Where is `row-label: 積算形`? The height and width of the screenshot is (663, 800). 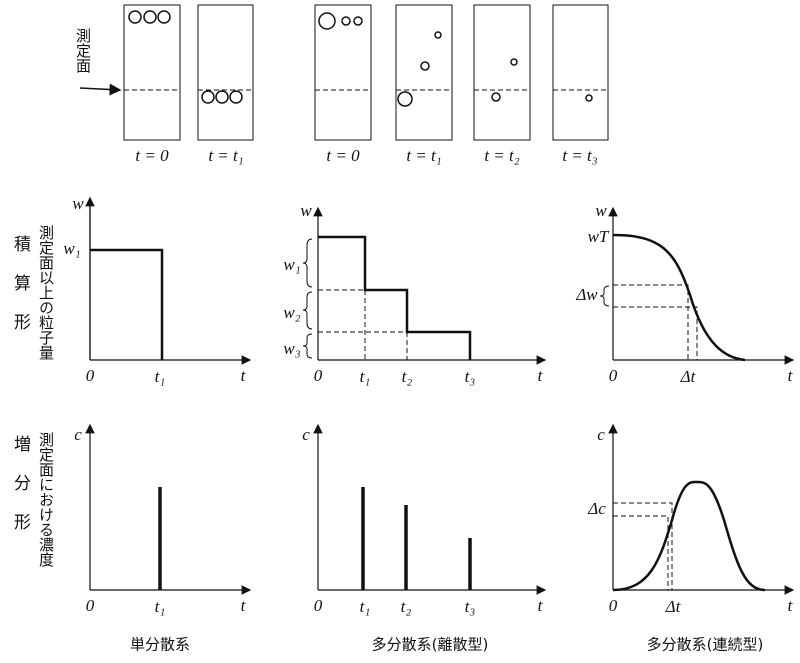
row-label: 積算形 is located at coordinates (20, 293).